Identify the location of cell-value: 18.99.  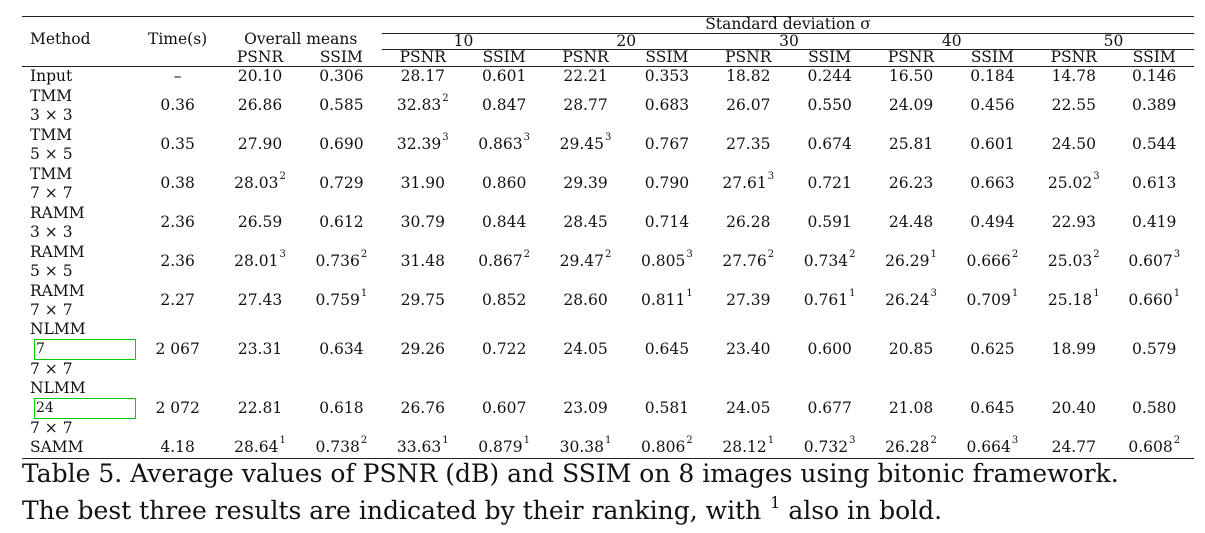
(1073, 348).